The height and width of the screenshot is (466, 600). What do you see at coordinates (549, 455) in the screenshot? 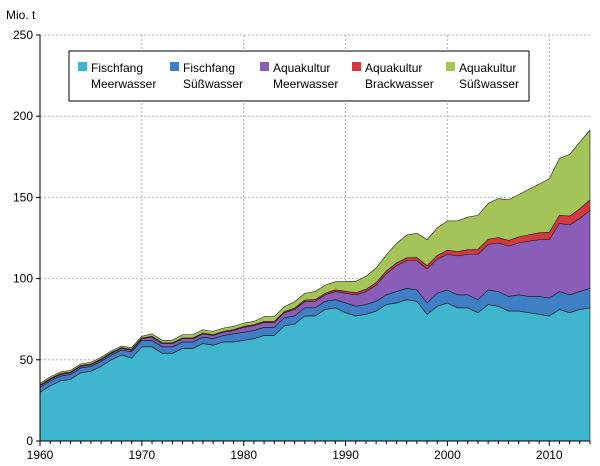
I see `x-tick-label: 2010` at bounding box center [549, 455].